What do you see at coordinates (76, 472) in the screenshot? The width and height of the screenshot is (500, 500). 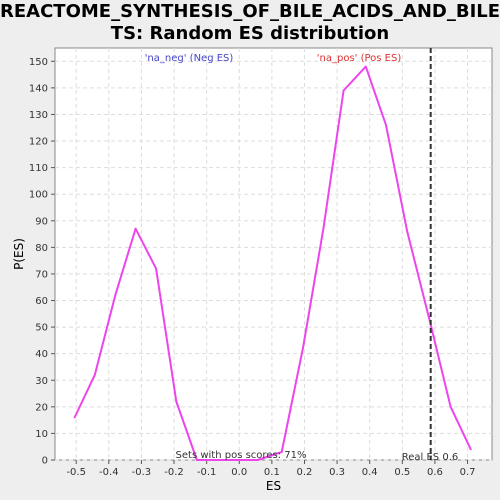 I see `x-tick-label: -0.5` at bounding box center [76, 472].